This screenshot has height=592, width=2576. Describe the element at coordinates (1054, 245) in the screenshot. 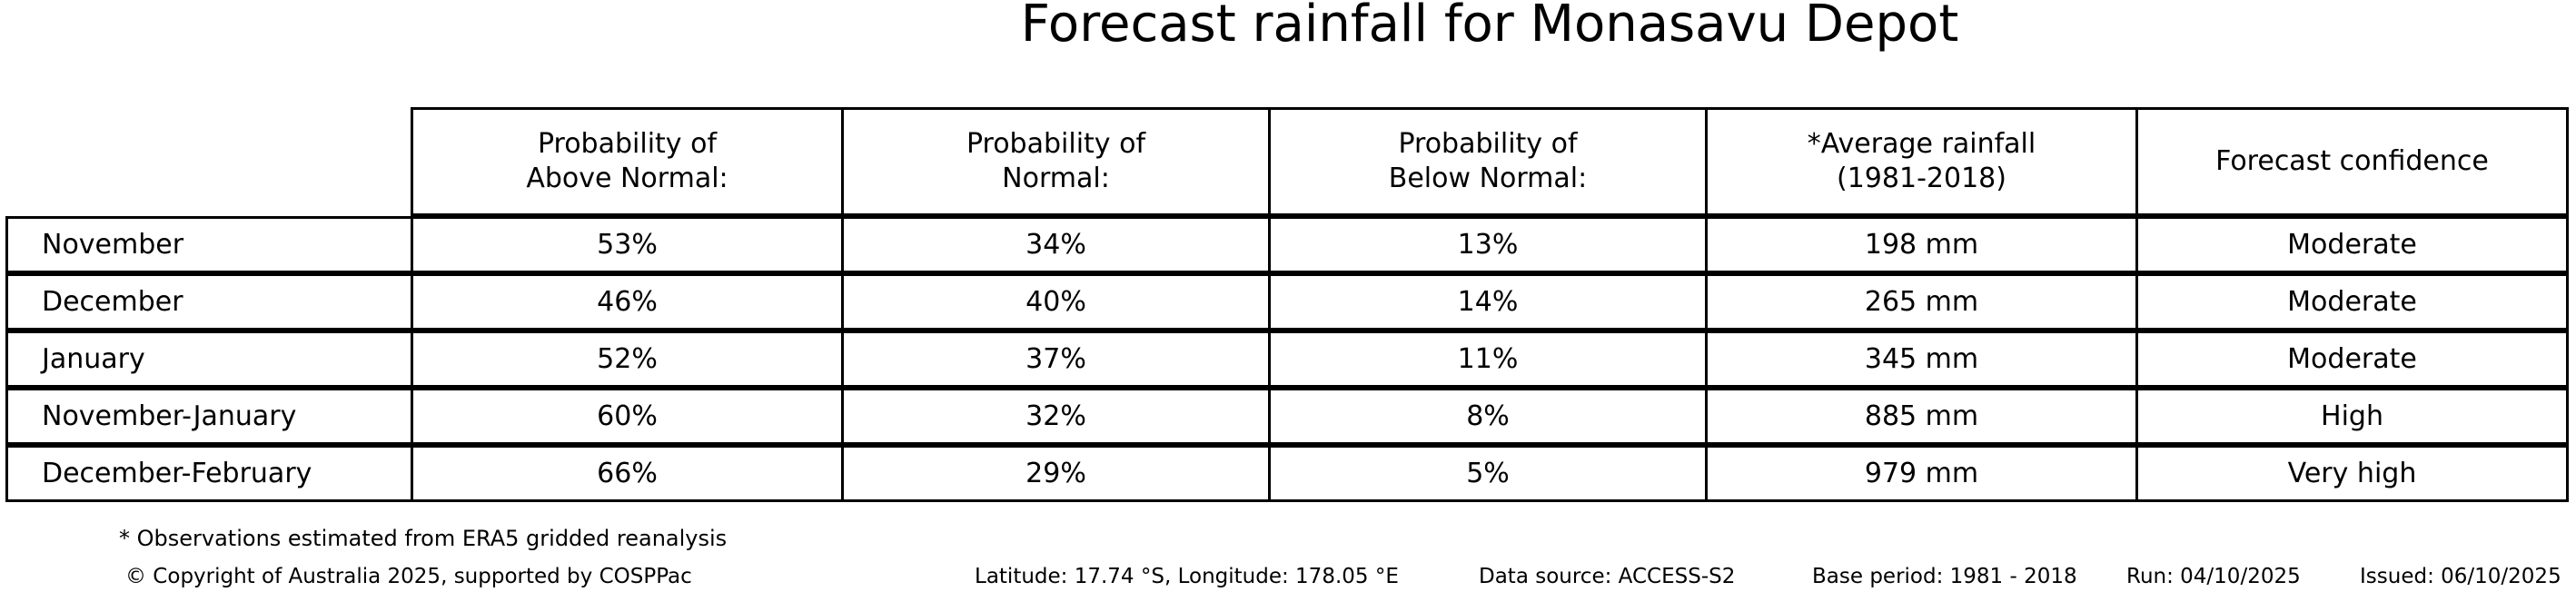

I see `cell-normal: 34%` at that location.